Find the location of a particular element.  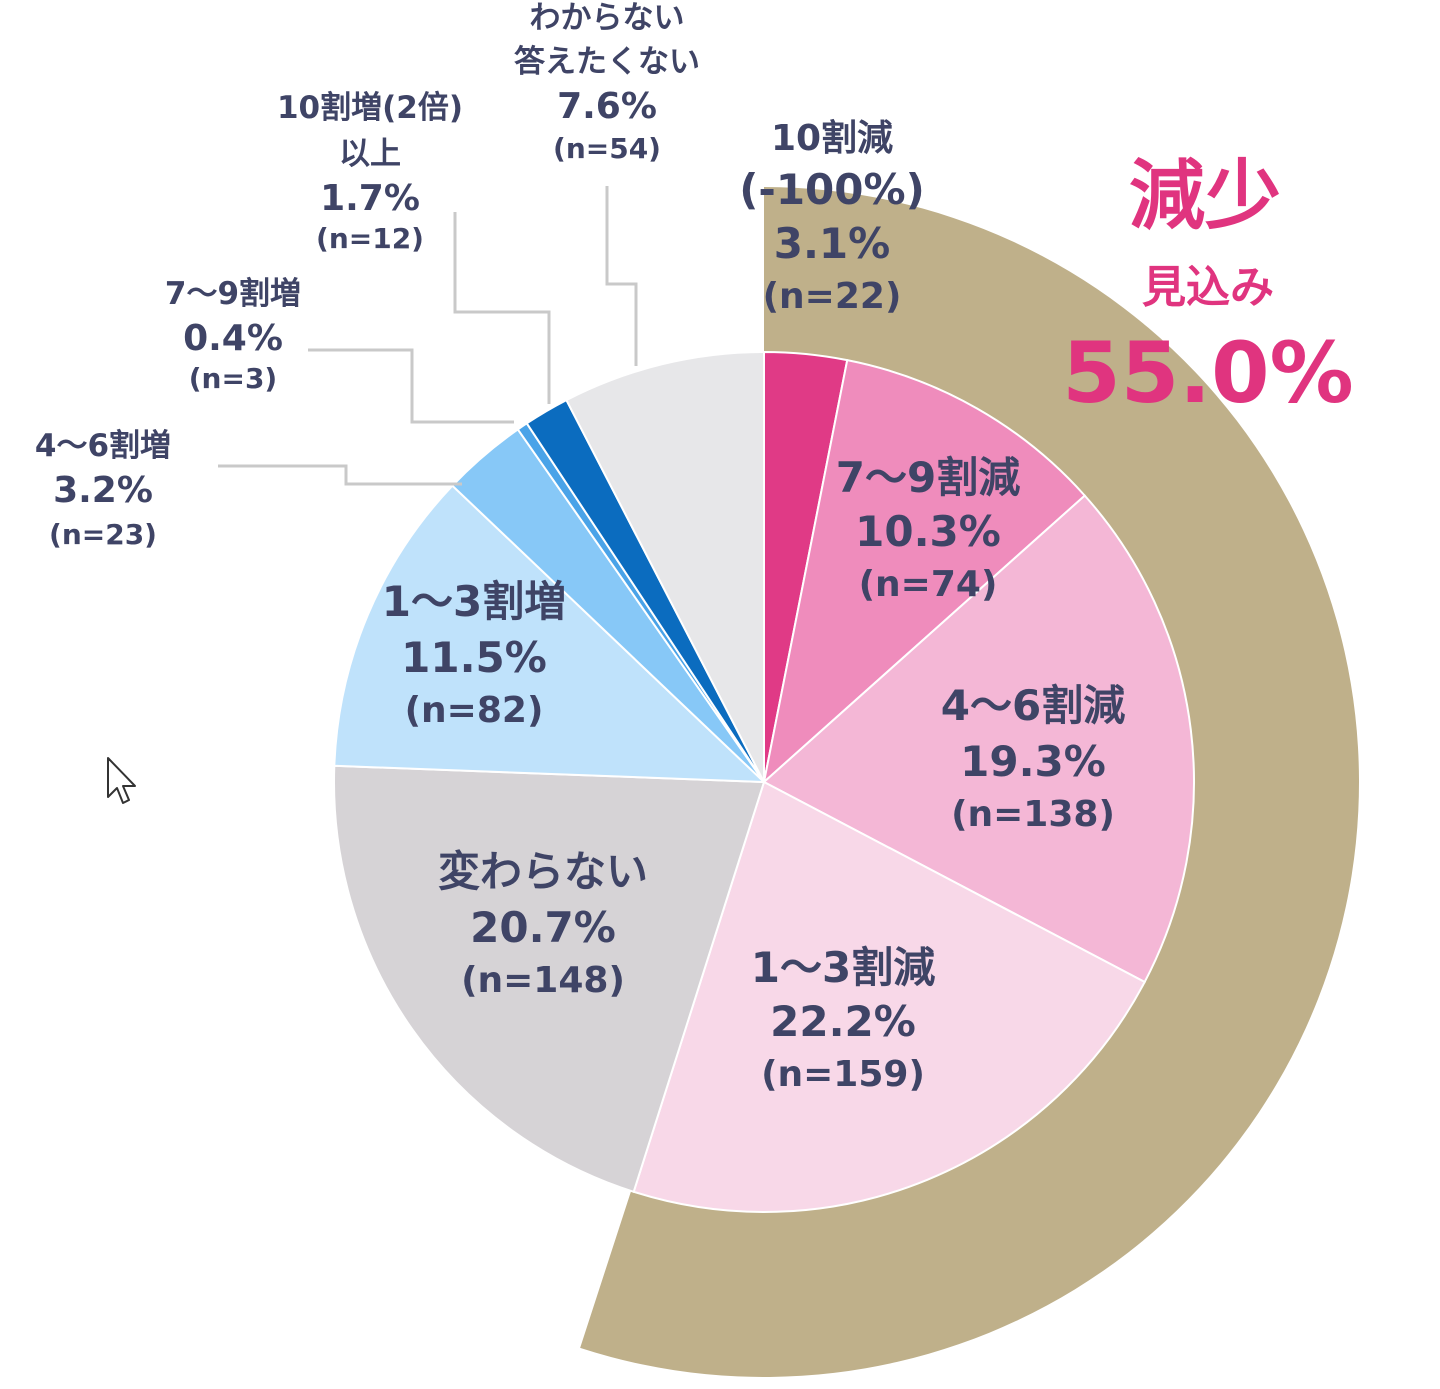

slice-count: (n=54) is located at coordinates (607, 148).